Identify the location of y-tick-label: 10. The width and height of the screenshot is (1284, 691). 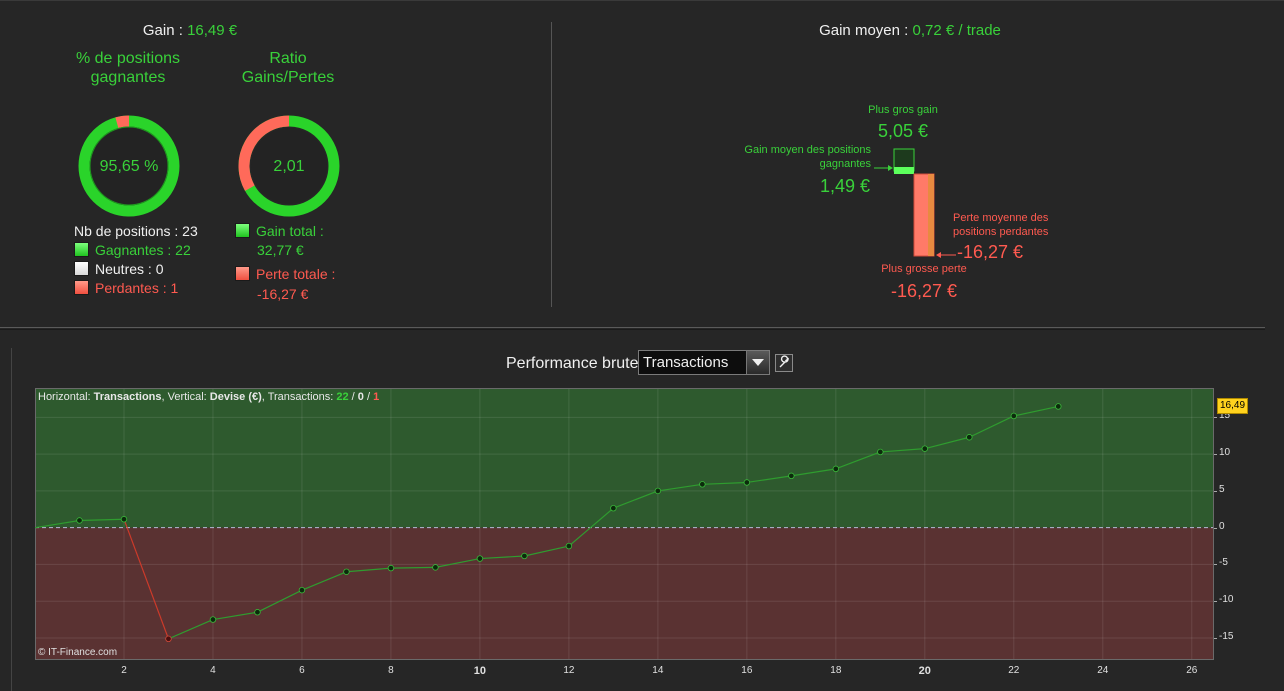
(1225, 453).